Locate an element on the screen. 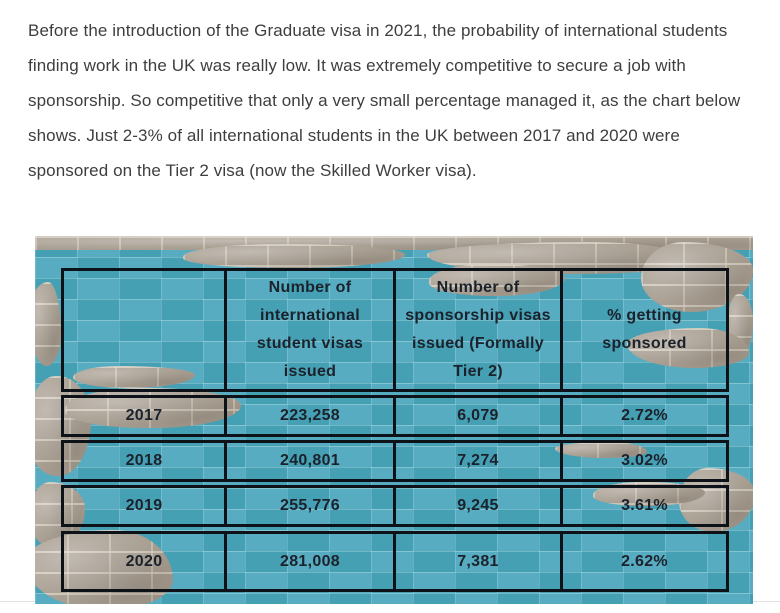 The image size is (780, 613). table-row-2020: 2020 281,008 7,381 2.62% is located at coordinates (395, 561).